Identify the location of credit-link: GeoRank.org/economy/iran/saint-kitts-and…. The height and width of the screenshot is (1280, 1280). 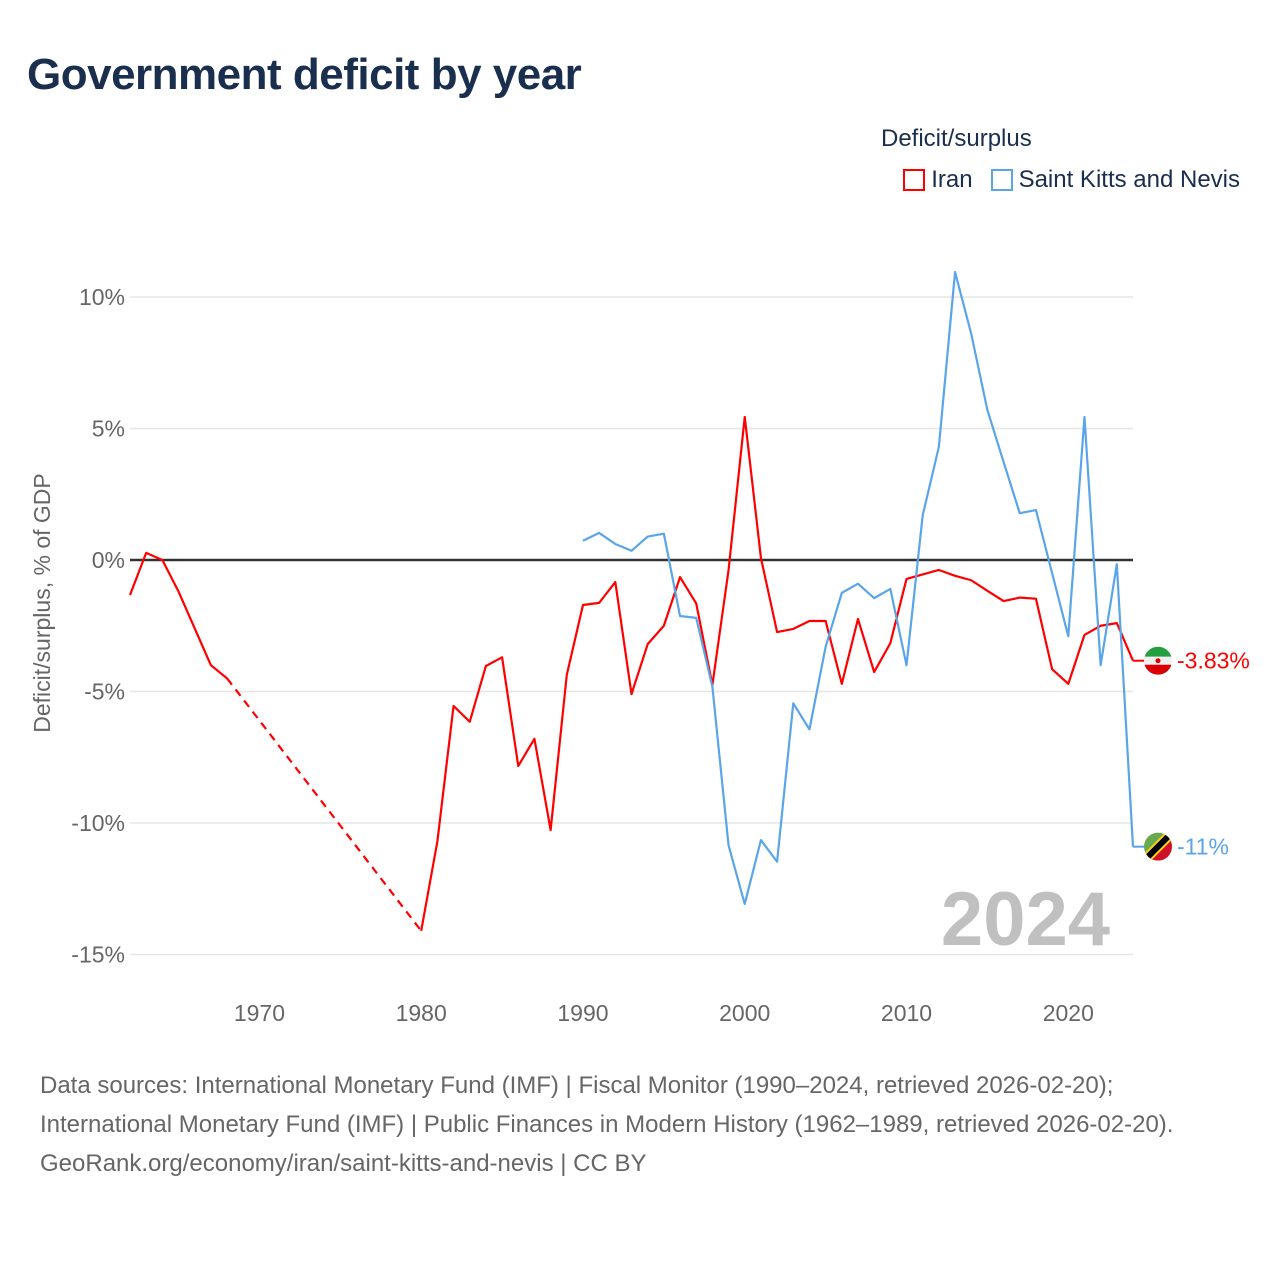
(343, 1163).